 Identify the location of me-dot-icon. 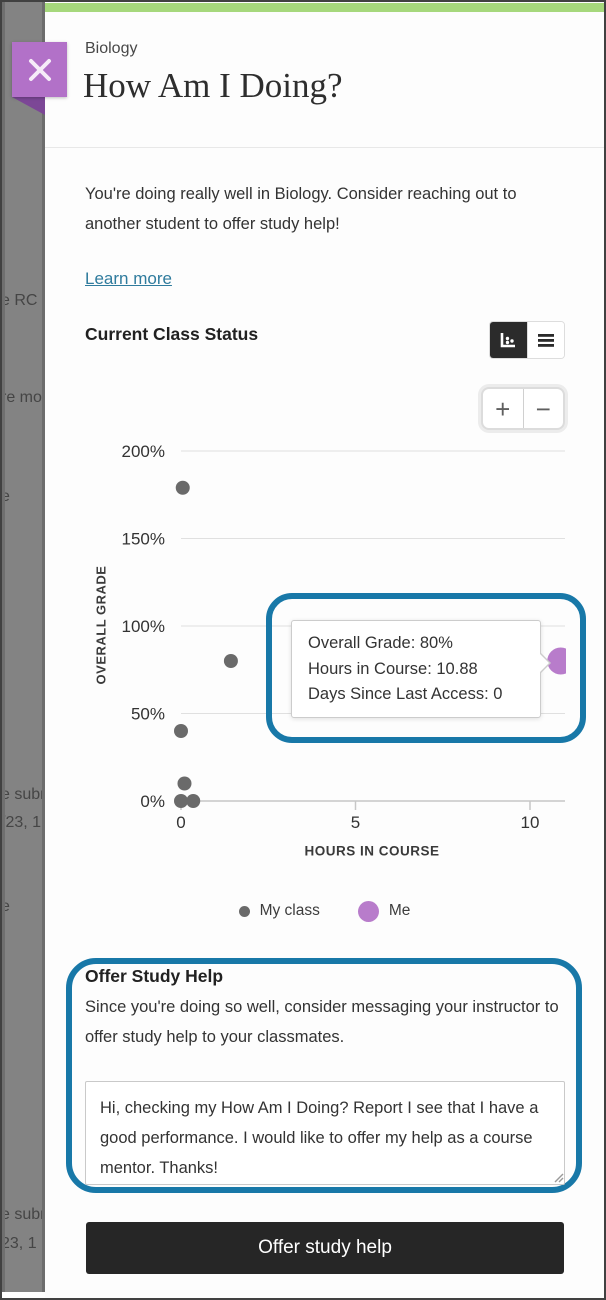
(368, 911).